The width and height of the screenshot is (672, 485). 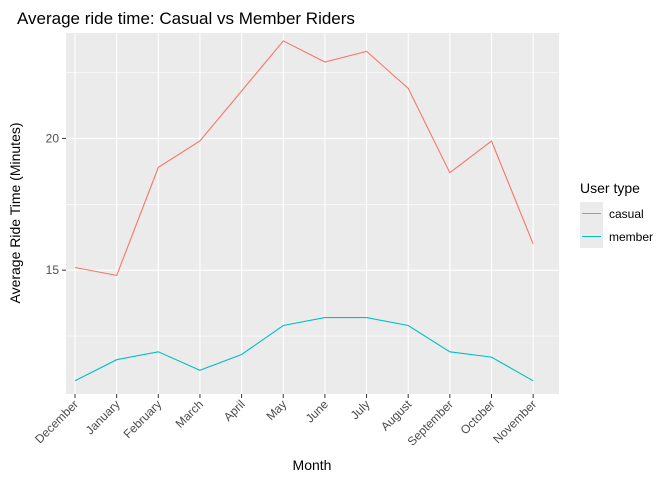 I want to click on series-line-member, so click(x=304, y=349).